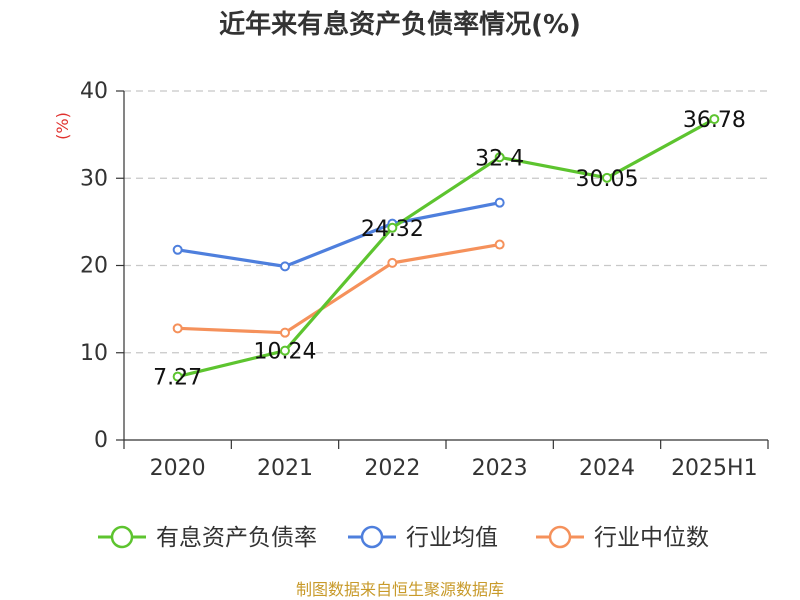 The height and width of the screenshot is (600, 800). What do you see at coordinates (607, 468) in the screenshot?
I see `x-tick-label: 2024` at bounding box center [607, 468].